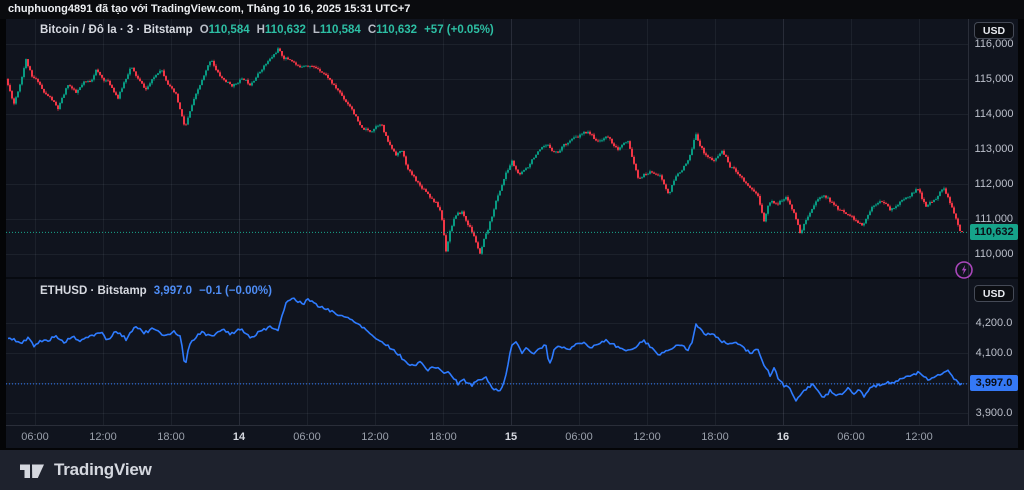  What do you see at coordinates (281, 30) in the screenshot?
I see `btc-high: H 110,632` at bounding box center [281, 30].